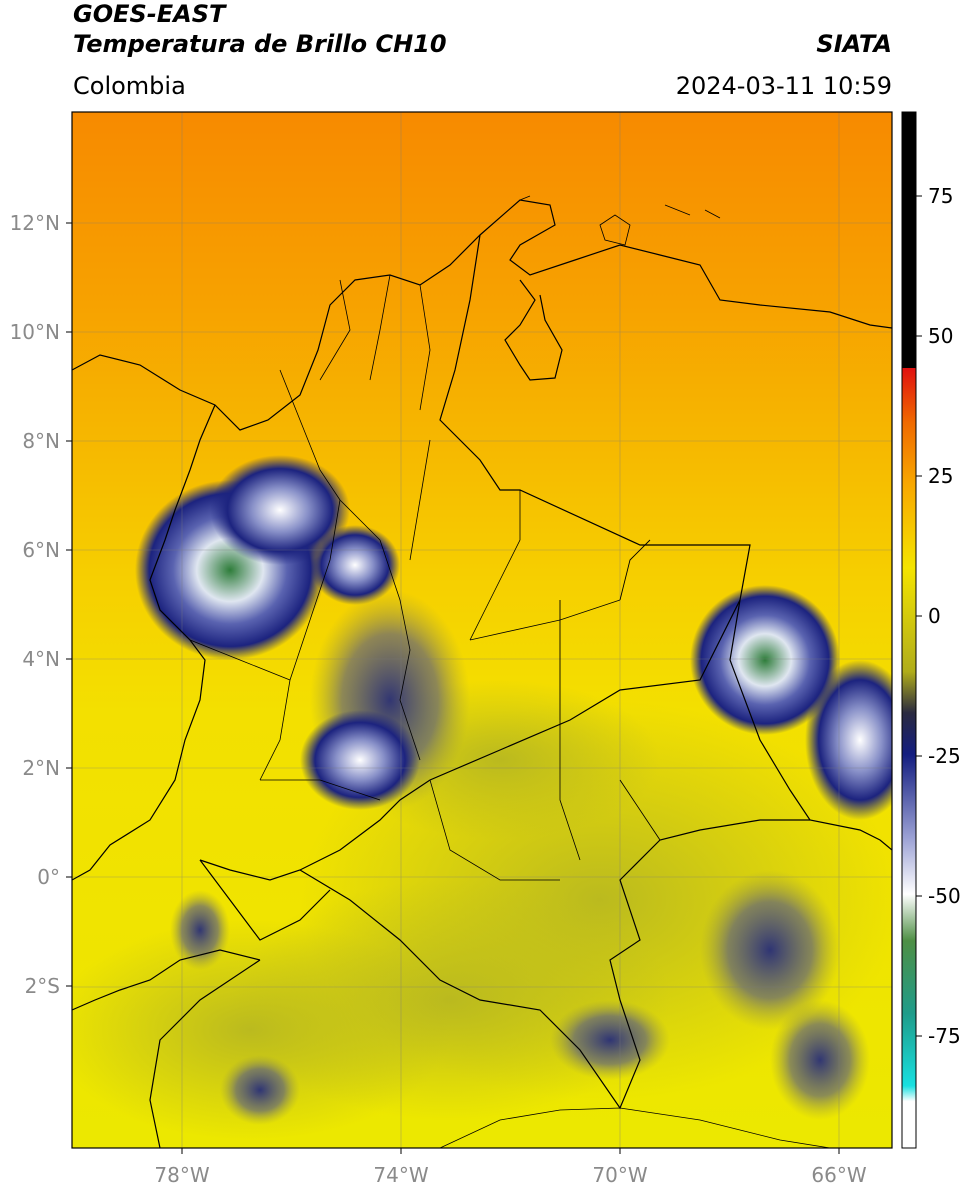 This screenshot has height=1190, width=966. Describe the element at coordinates (510, 1167) in the screenshot. I see `longitude-ticks: 78°W 74°W 70°W 66°W` at that location.